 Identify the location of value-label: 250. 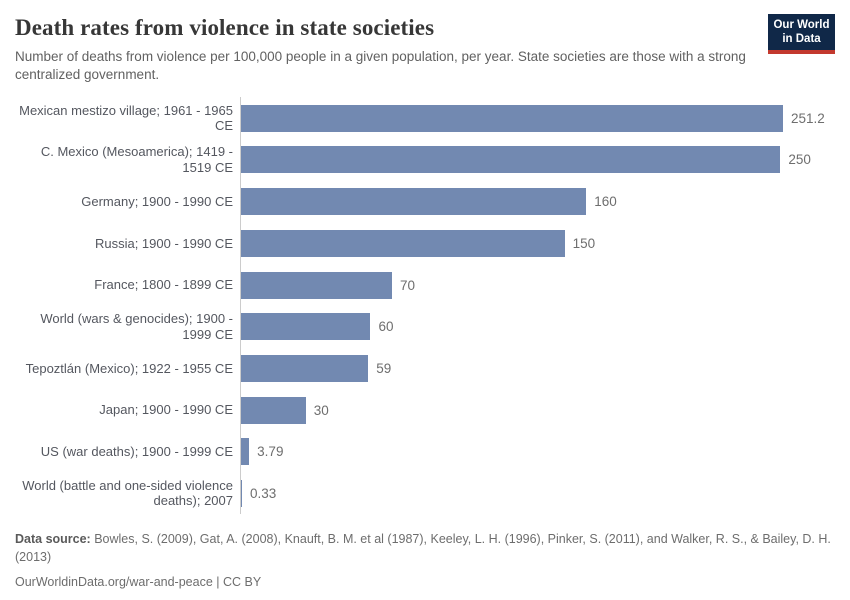
(799, 160).